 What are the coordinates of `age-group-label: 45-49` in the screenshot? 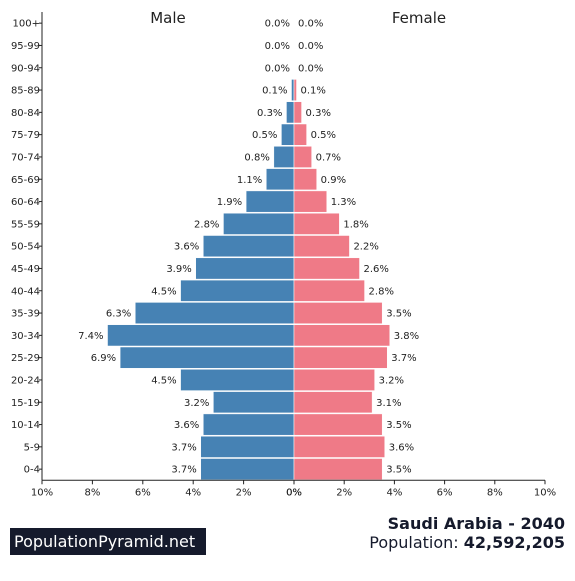 It's located at (25, 269).